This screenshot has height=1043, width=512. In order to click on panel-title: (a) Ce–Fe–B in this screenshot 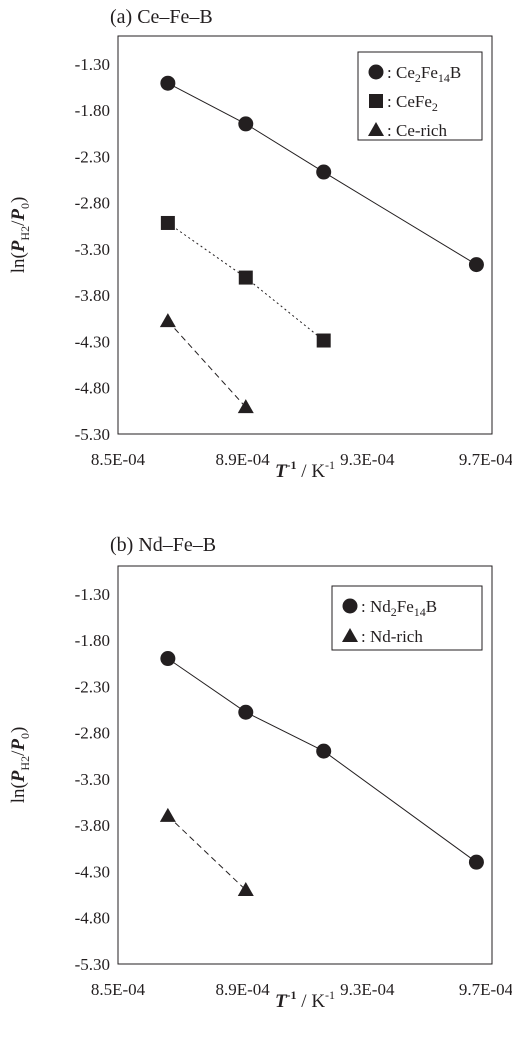, I will do `click(161, 17)`.